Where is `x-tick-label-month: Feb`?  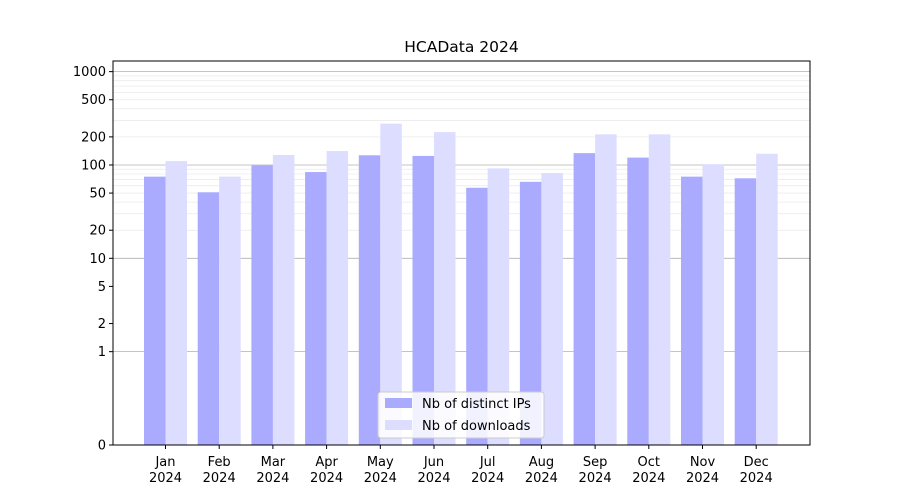
x-tick-label-month: Feb is located at coordinates (219, 462).